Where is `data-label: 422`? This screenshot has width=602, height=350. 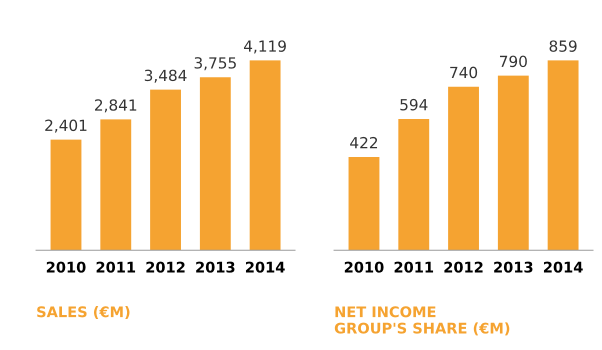 data-label: 422 is located at coordinates (364, 142).